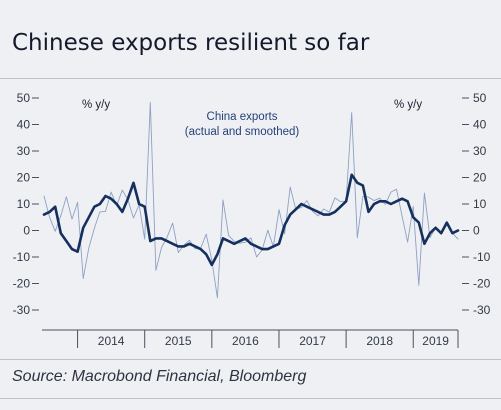 The image size is (501, 410). I want to click on y-tick-label-left: 0, so click(26, 231).